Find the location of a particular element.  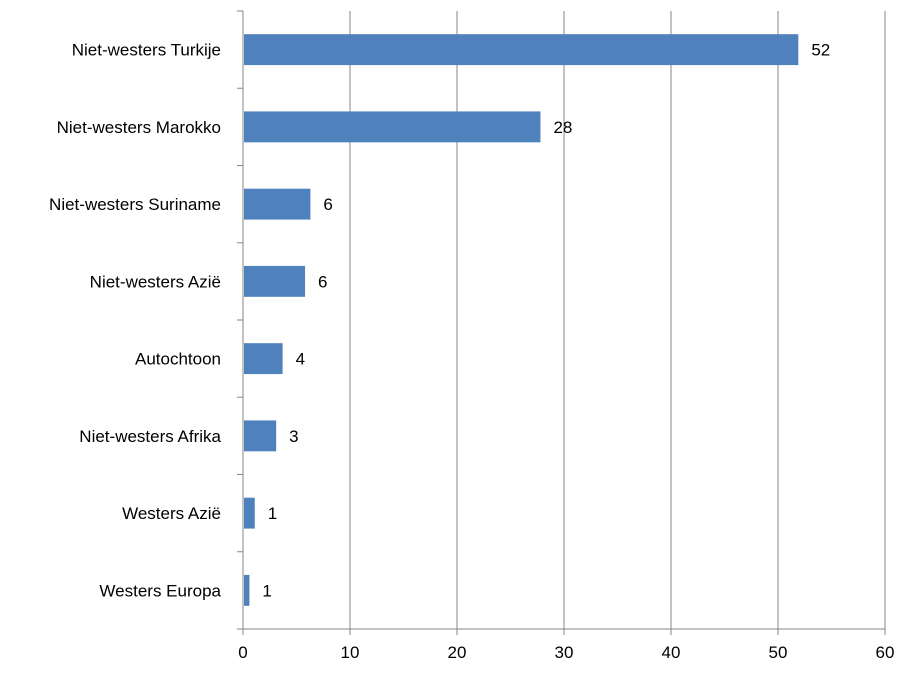

x-tick-label: 50 is located at coordinates (778, 652).